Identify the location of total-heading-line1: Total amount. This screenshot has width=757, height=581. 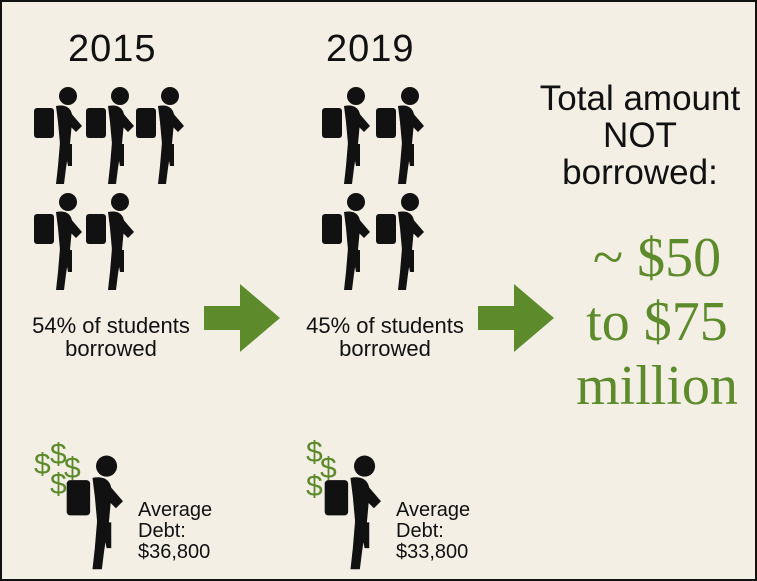
(640, 98).